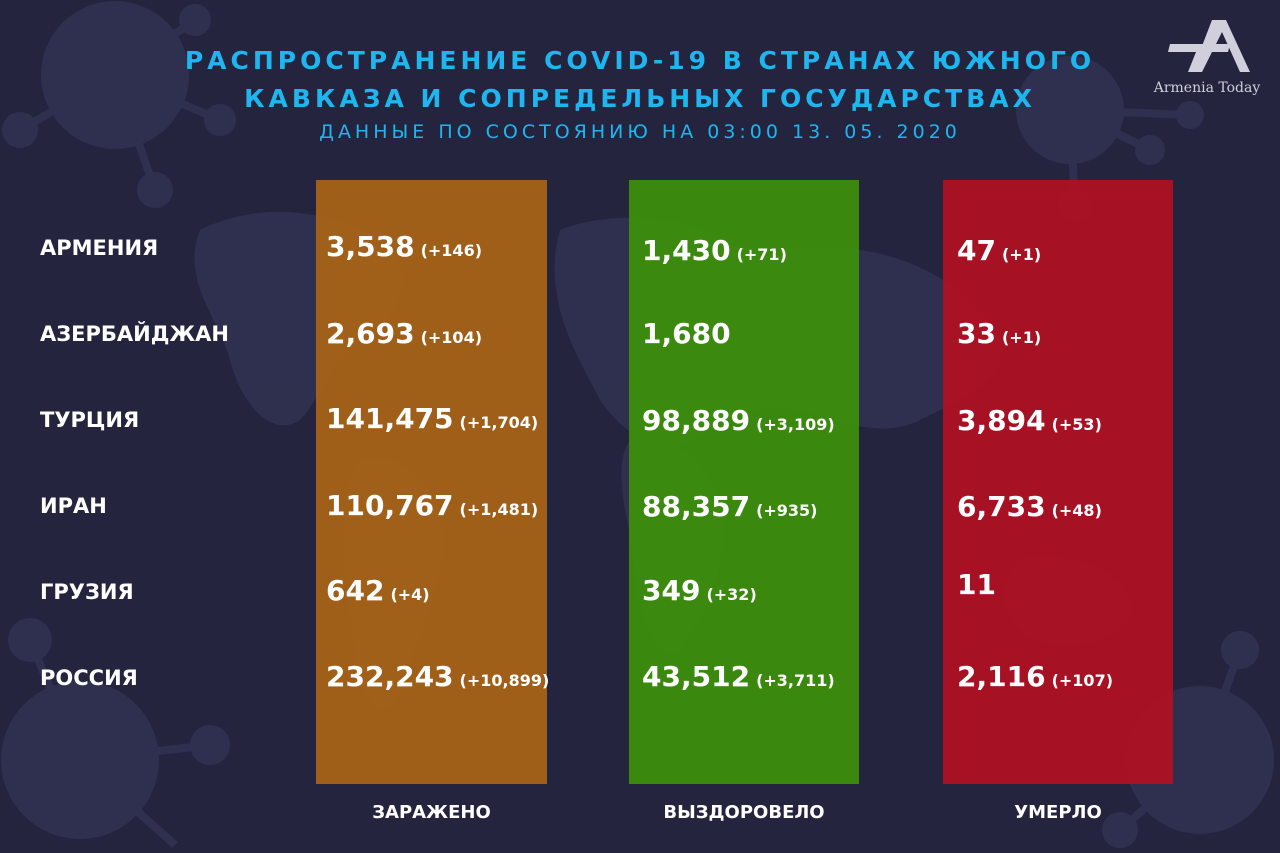 The image size is (1280, 853). Describe the element at coordinates (390, 505) in the screenshot. I see `infected-value: 110,767` at that location.